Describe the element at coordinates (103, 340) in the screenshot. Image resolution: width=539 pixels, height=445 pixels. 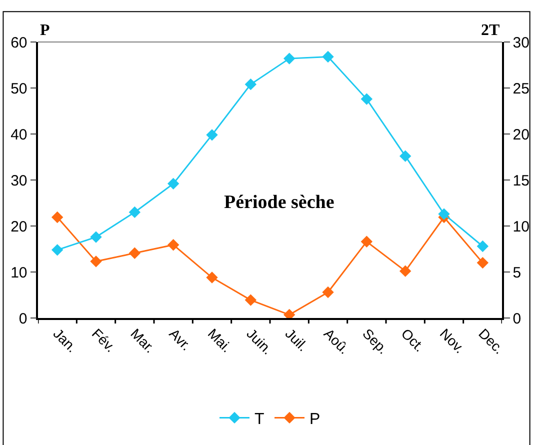
I see `x-tick-label: Fév.` at that location.